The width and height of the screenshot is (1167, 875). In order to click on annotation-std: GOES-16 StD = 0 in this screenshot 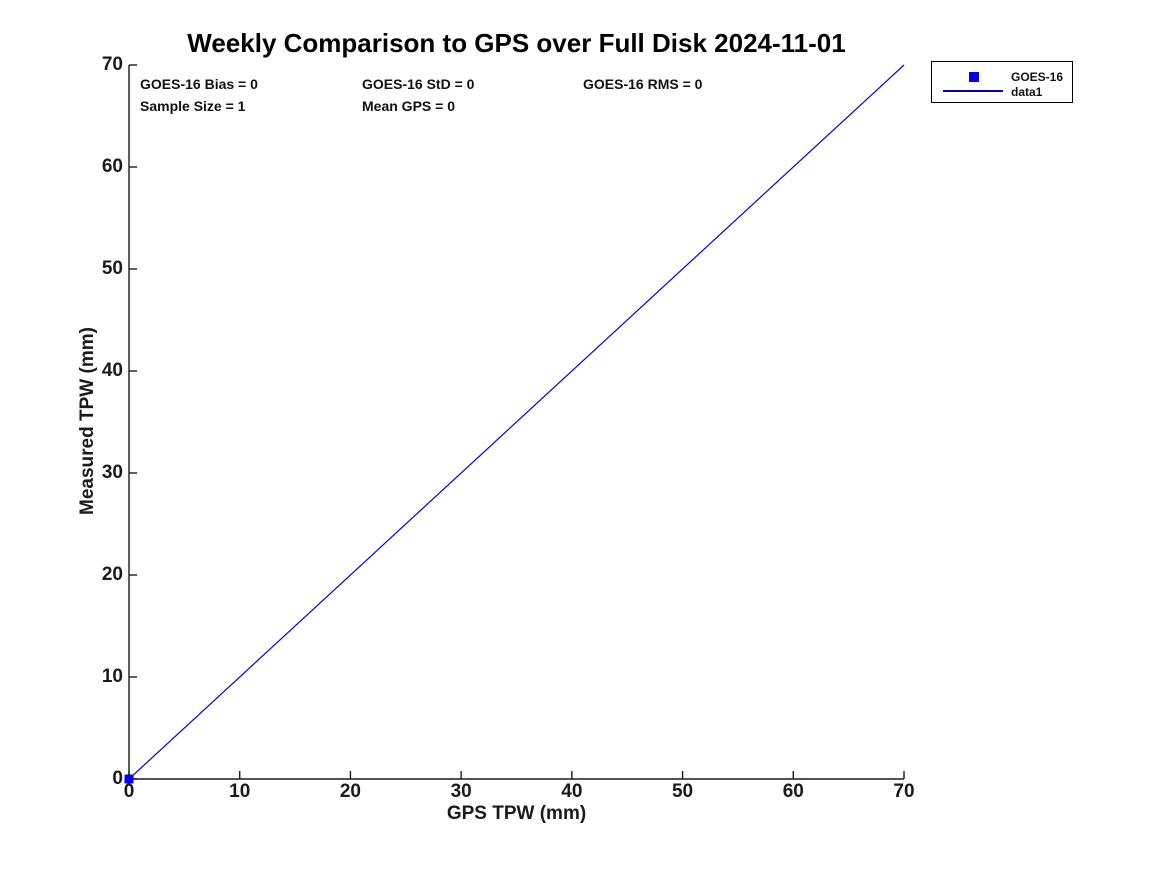, I will do `click(418, 84)`.